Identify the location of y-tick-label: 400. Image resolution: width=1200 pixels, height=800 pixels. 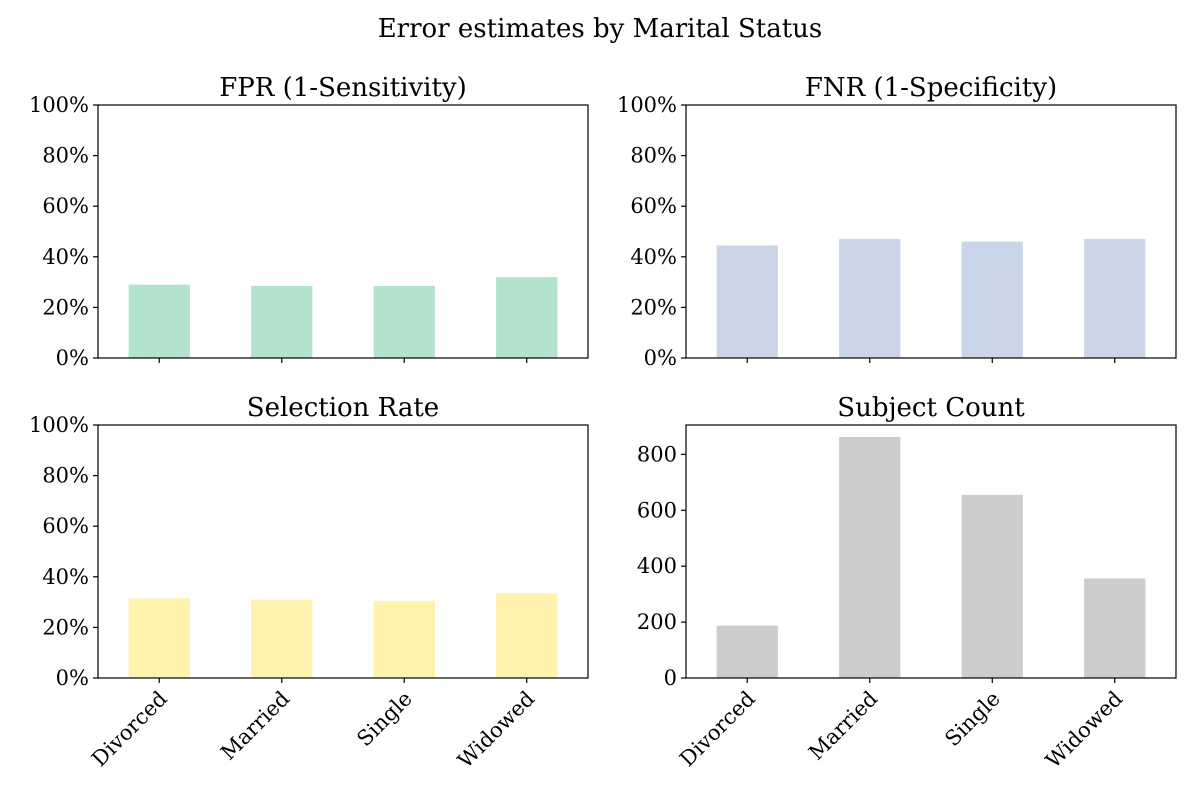
(657, 566).